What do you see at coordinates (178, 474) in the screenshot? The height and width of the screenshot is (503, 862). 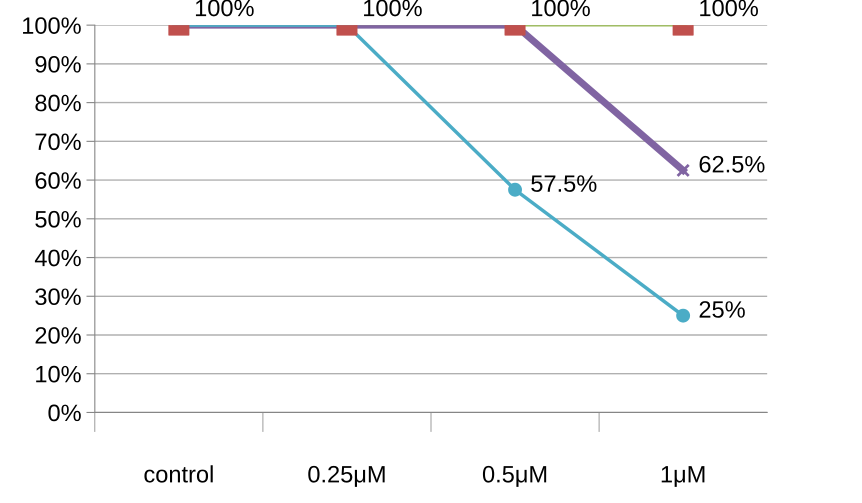 I see `x-tick-label: control` at bounding box center [178, 474].